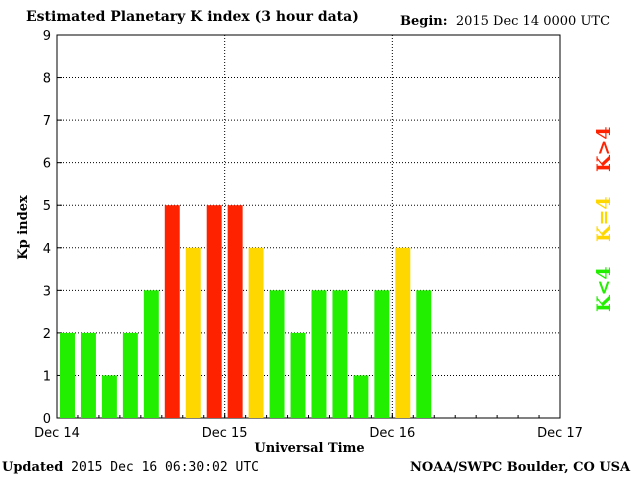 The width and height of the screenshot is (640, 480). What do you see at coordinates (47, 334) in the screenshot?
I see `y-tick-label: 2` at bounding box center [47, 334].